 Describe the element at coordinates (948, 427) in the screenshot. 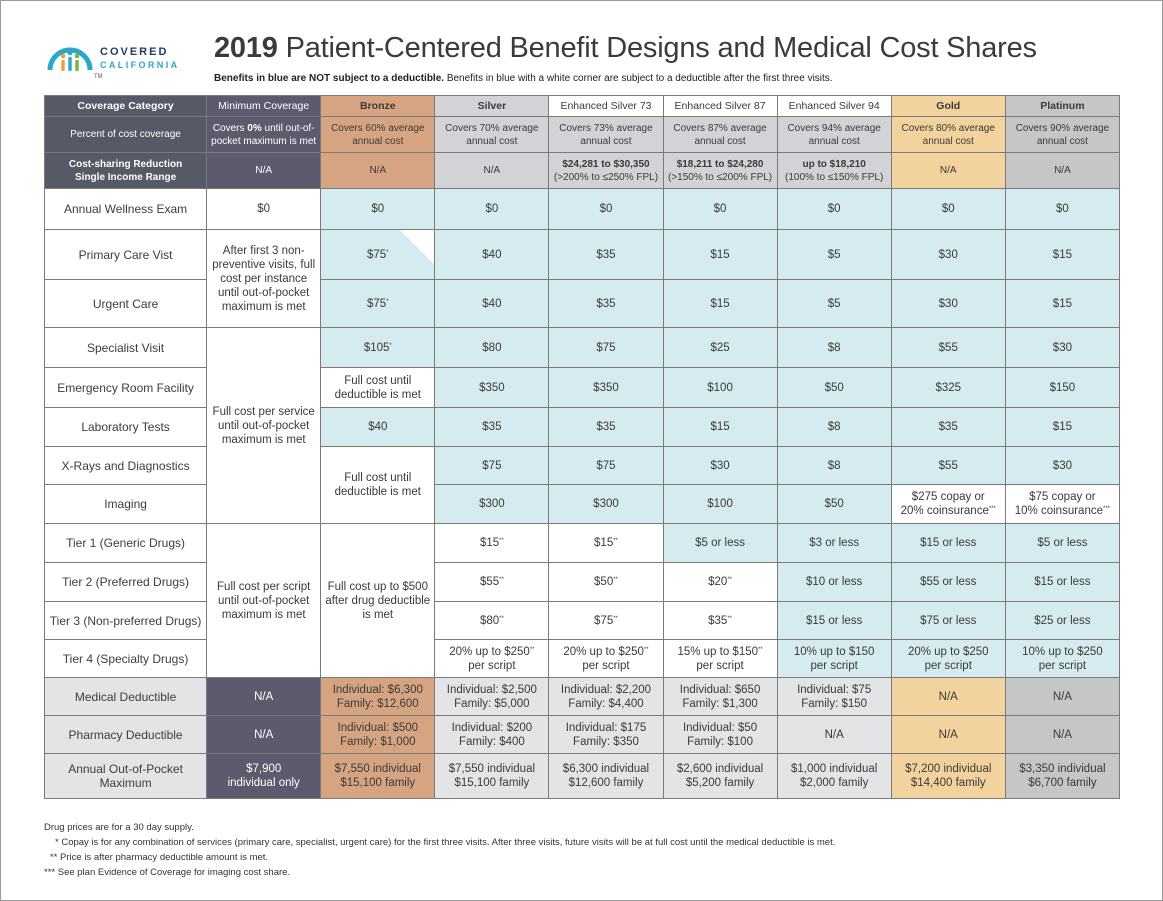

I see `lab-gold: $35` at that location.